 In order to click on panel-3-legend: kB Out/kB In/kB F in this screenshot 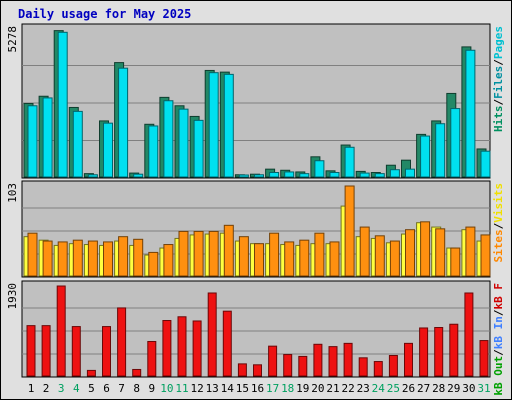, I will do `click(498, 339)`.